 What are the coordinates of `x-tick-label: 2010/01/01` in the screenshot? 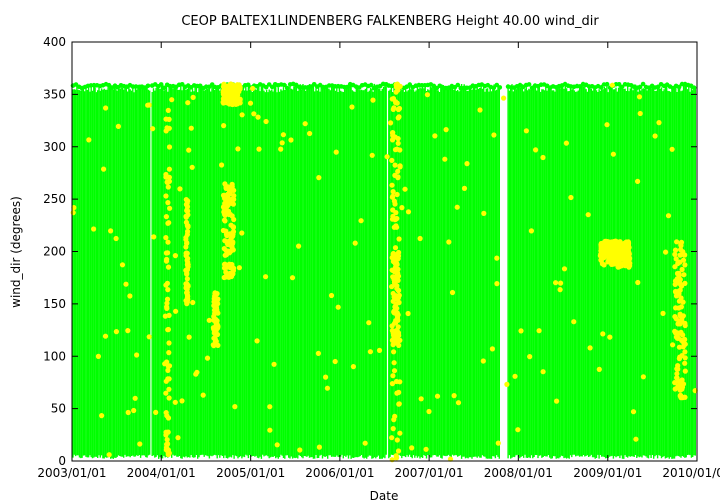 It's located at (691, 473).